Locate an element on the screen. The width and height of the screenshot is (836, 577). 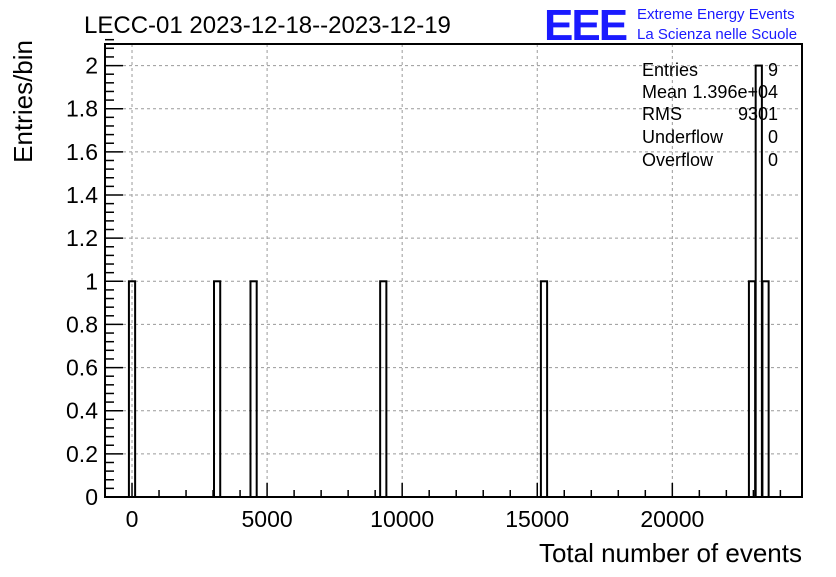
chart-title: LECC-01 2023-12-18--2023-12-19 is located at coordinates (267, 25).